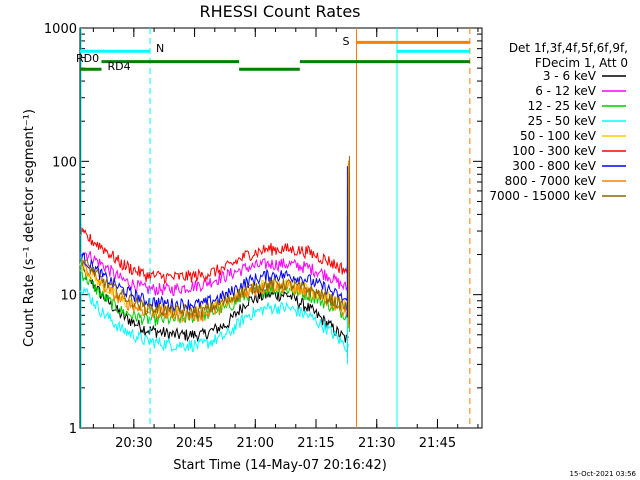 The image size is (640, 480). I want to click on x-tick-label: 20:30, so click(133, 443).